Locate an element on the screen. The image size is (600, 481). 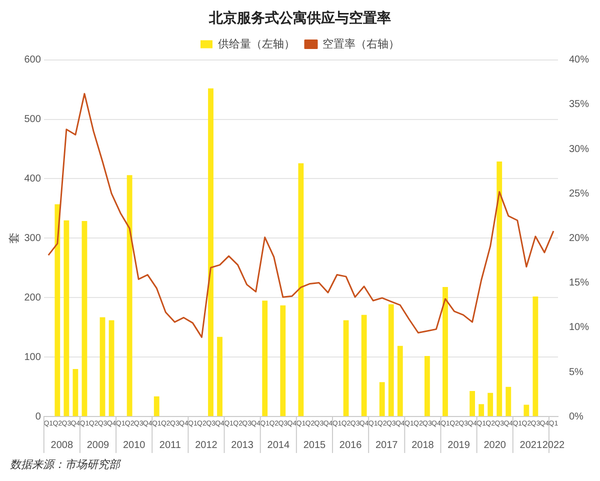
text: 2019 is located at coordinates (459, 445).